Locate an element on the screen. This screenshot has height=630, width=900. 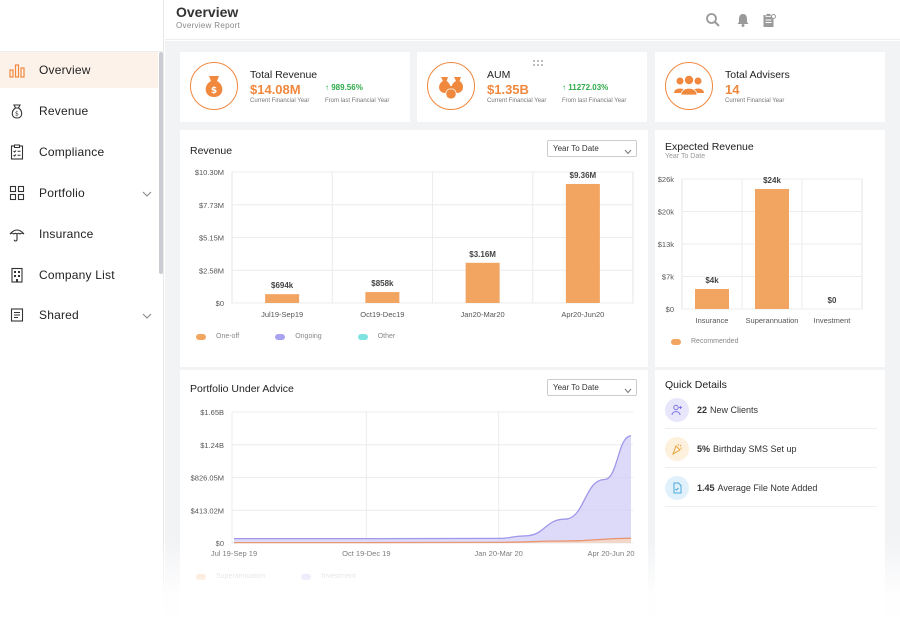
x-tick-label: Oct19-Dec19 is located at coordinates (382, 314).